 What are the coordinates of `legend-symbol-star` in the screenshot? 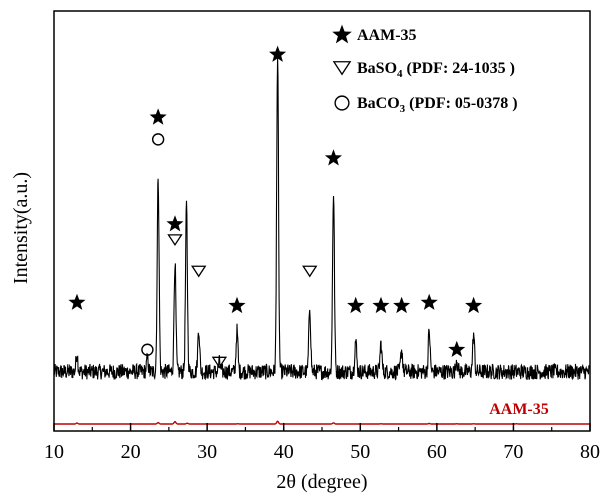 It's located at (342, 34).